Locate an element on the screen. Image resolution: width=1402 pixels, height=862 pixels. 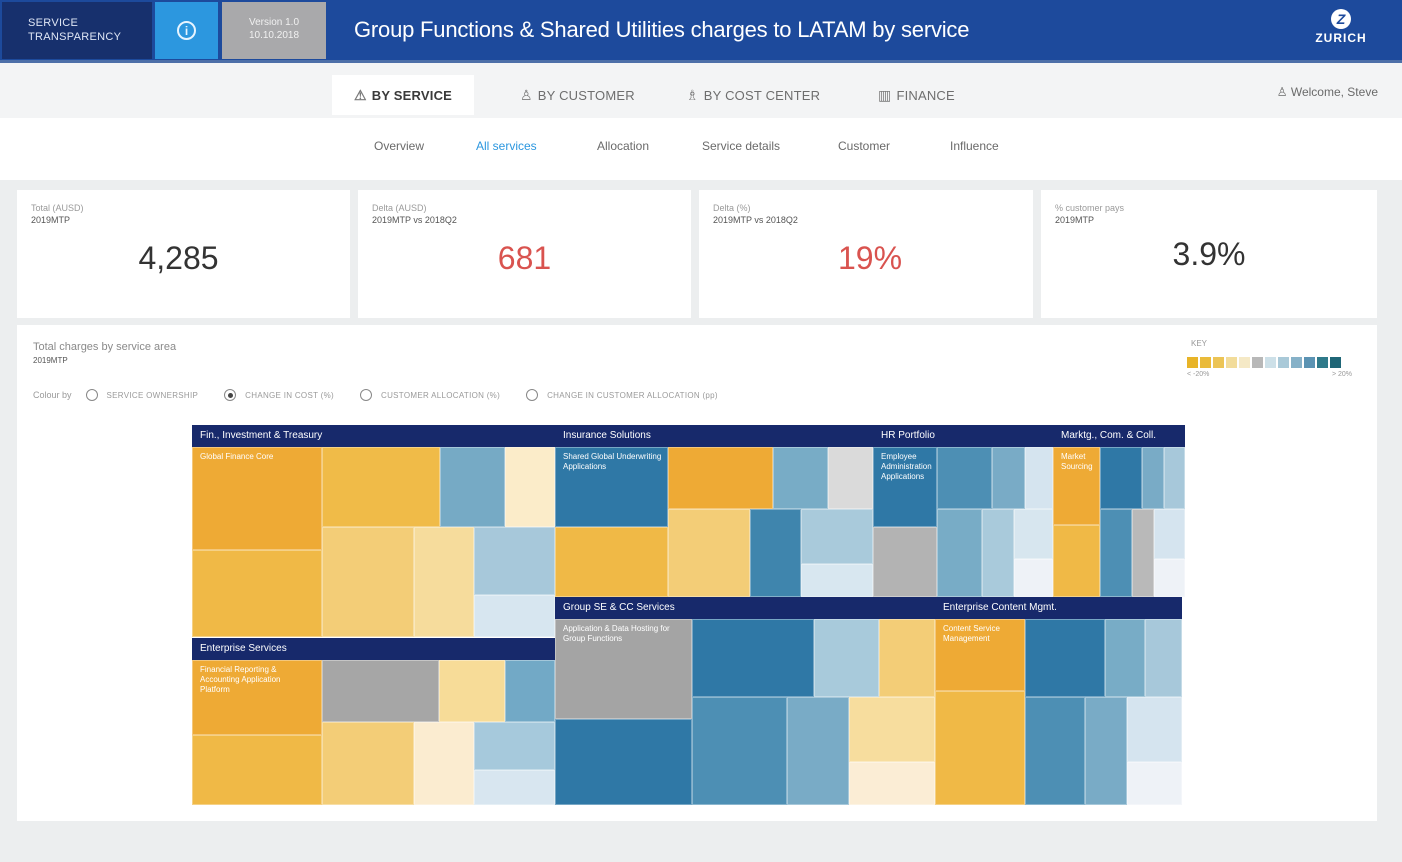
info-button: i is located at coordinates (186, 30).